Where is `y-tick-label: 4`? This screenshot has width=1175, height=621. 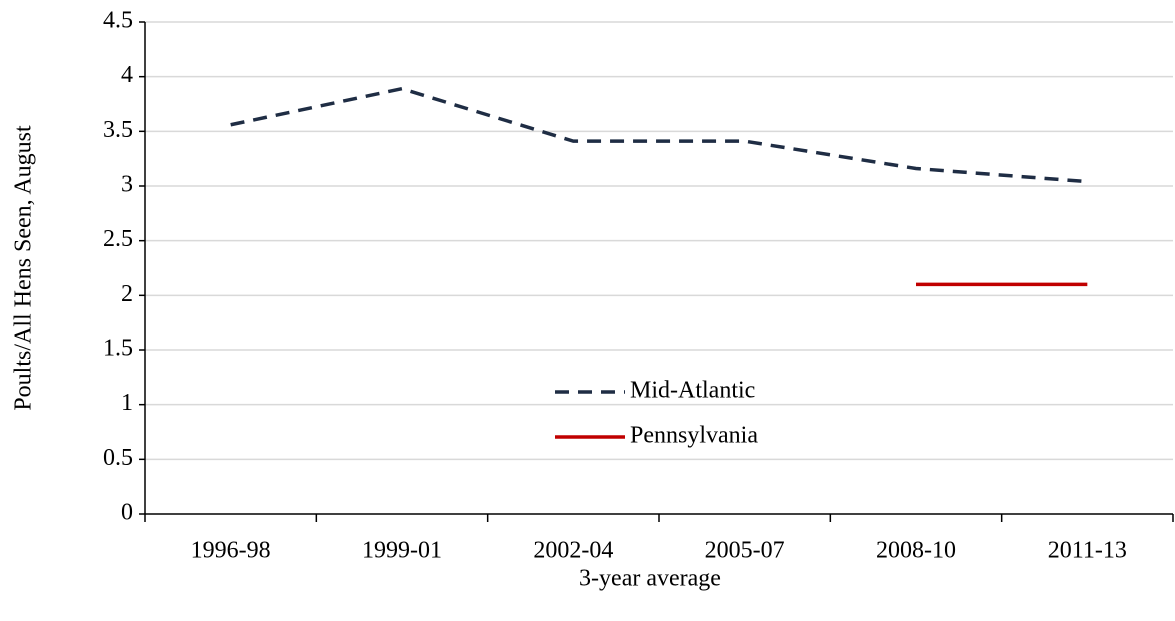
y-tick-label: 4 is located at coordinates (127, 75).